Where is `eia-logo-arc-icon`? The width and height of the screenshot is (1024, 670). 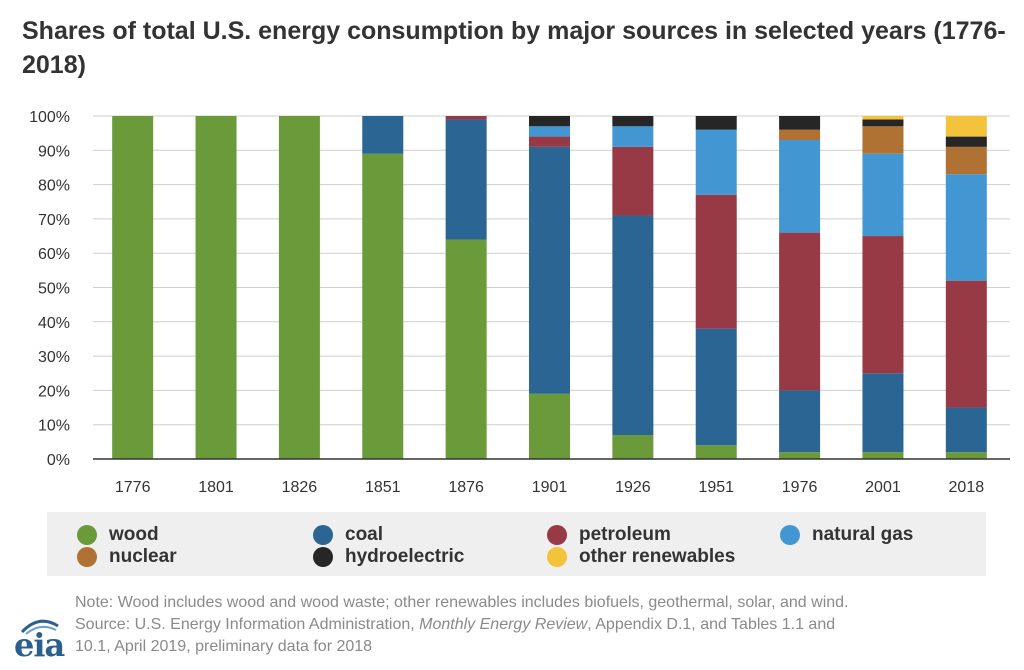
eia-logo-arc-icon is located at coordinates (39, 627).